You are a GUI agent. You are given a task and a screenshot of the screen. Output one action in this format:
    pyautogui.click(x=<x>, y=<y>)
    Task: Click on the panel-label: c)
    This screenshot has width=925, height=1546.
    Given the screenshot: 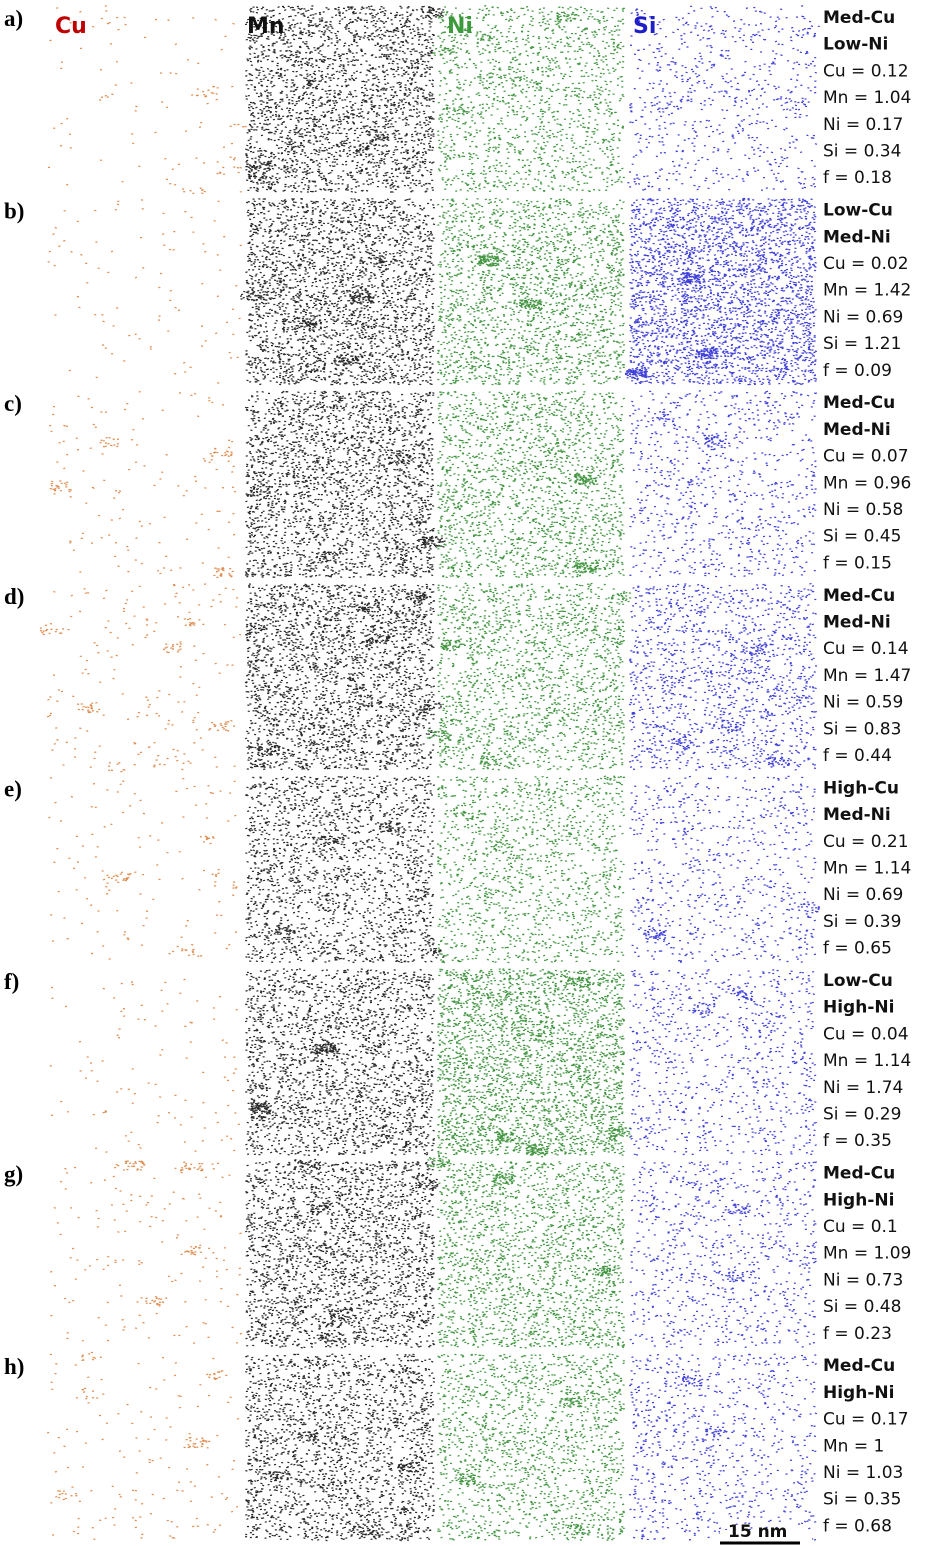 What is the action you would take?
    pyautogui.click(x=13, y=403)
    